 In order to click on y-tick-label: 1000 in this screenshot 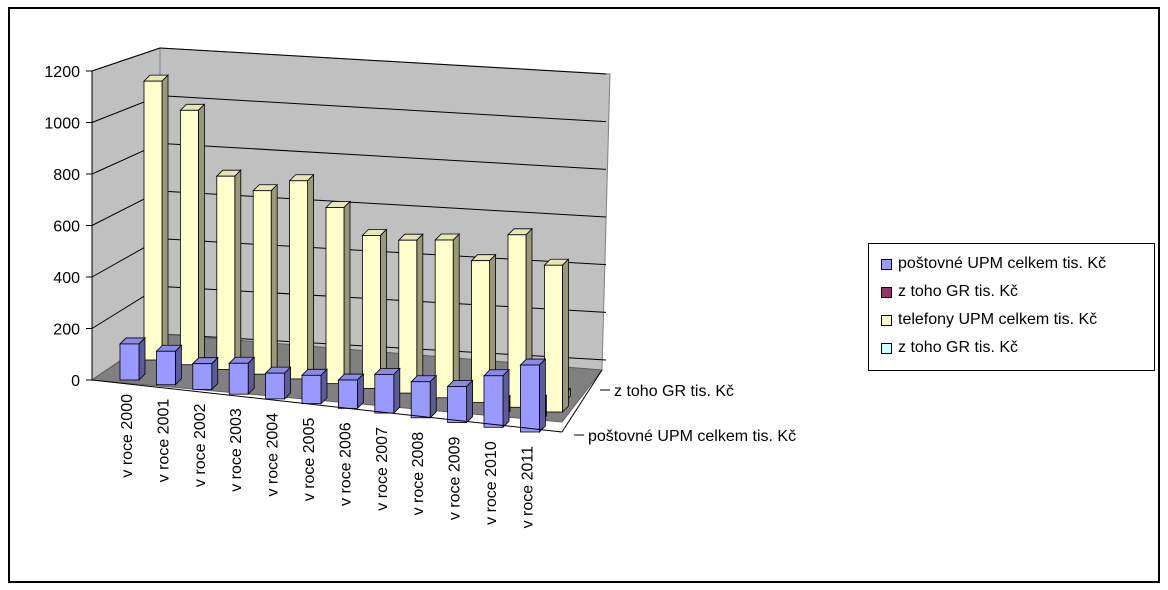, I will do `click(62, 124)`.